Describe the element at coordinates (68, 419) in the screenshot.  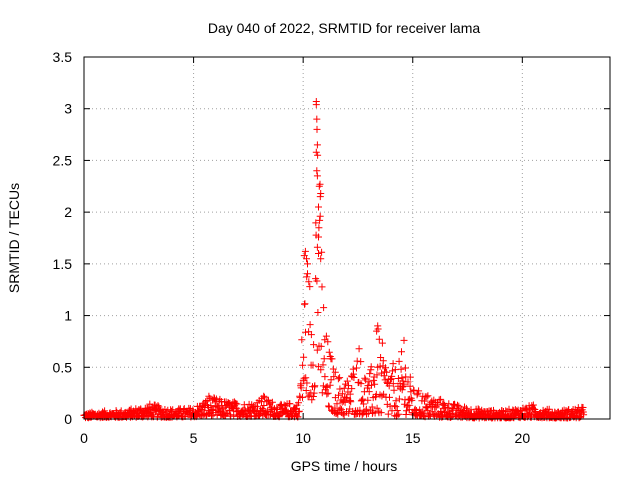
I see `y-tick-label: 0` at that location.